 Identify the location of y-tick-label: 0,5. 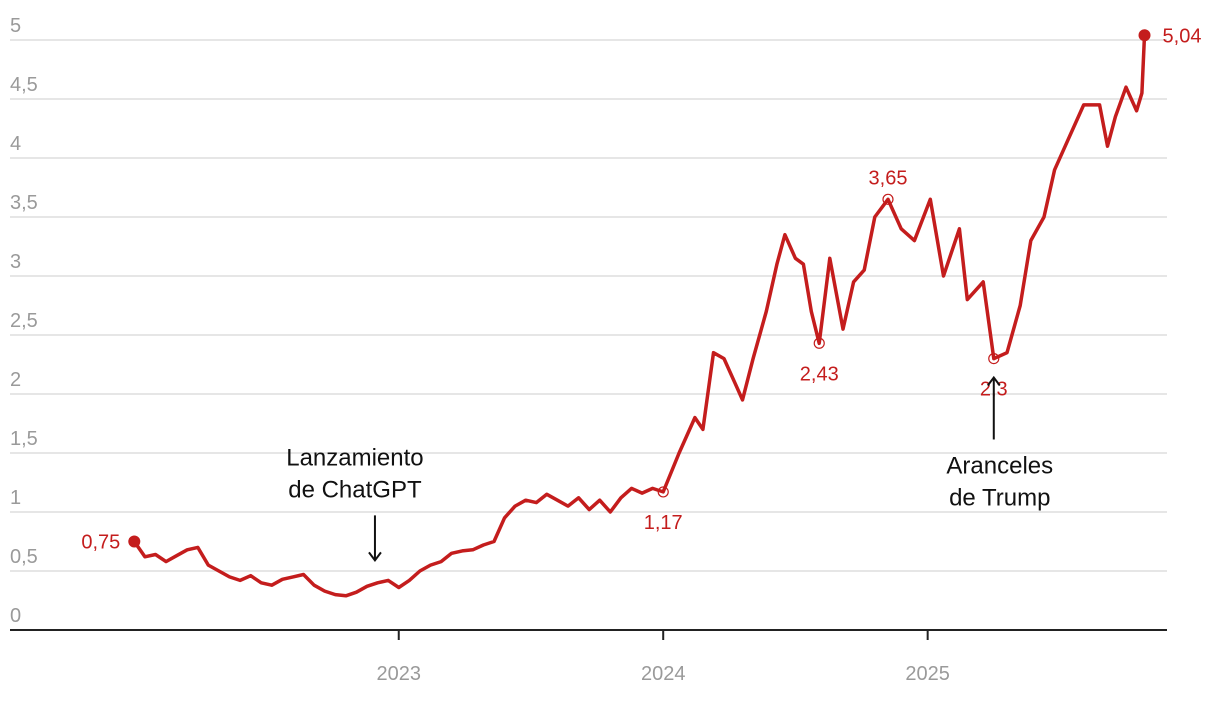
(24, 557).